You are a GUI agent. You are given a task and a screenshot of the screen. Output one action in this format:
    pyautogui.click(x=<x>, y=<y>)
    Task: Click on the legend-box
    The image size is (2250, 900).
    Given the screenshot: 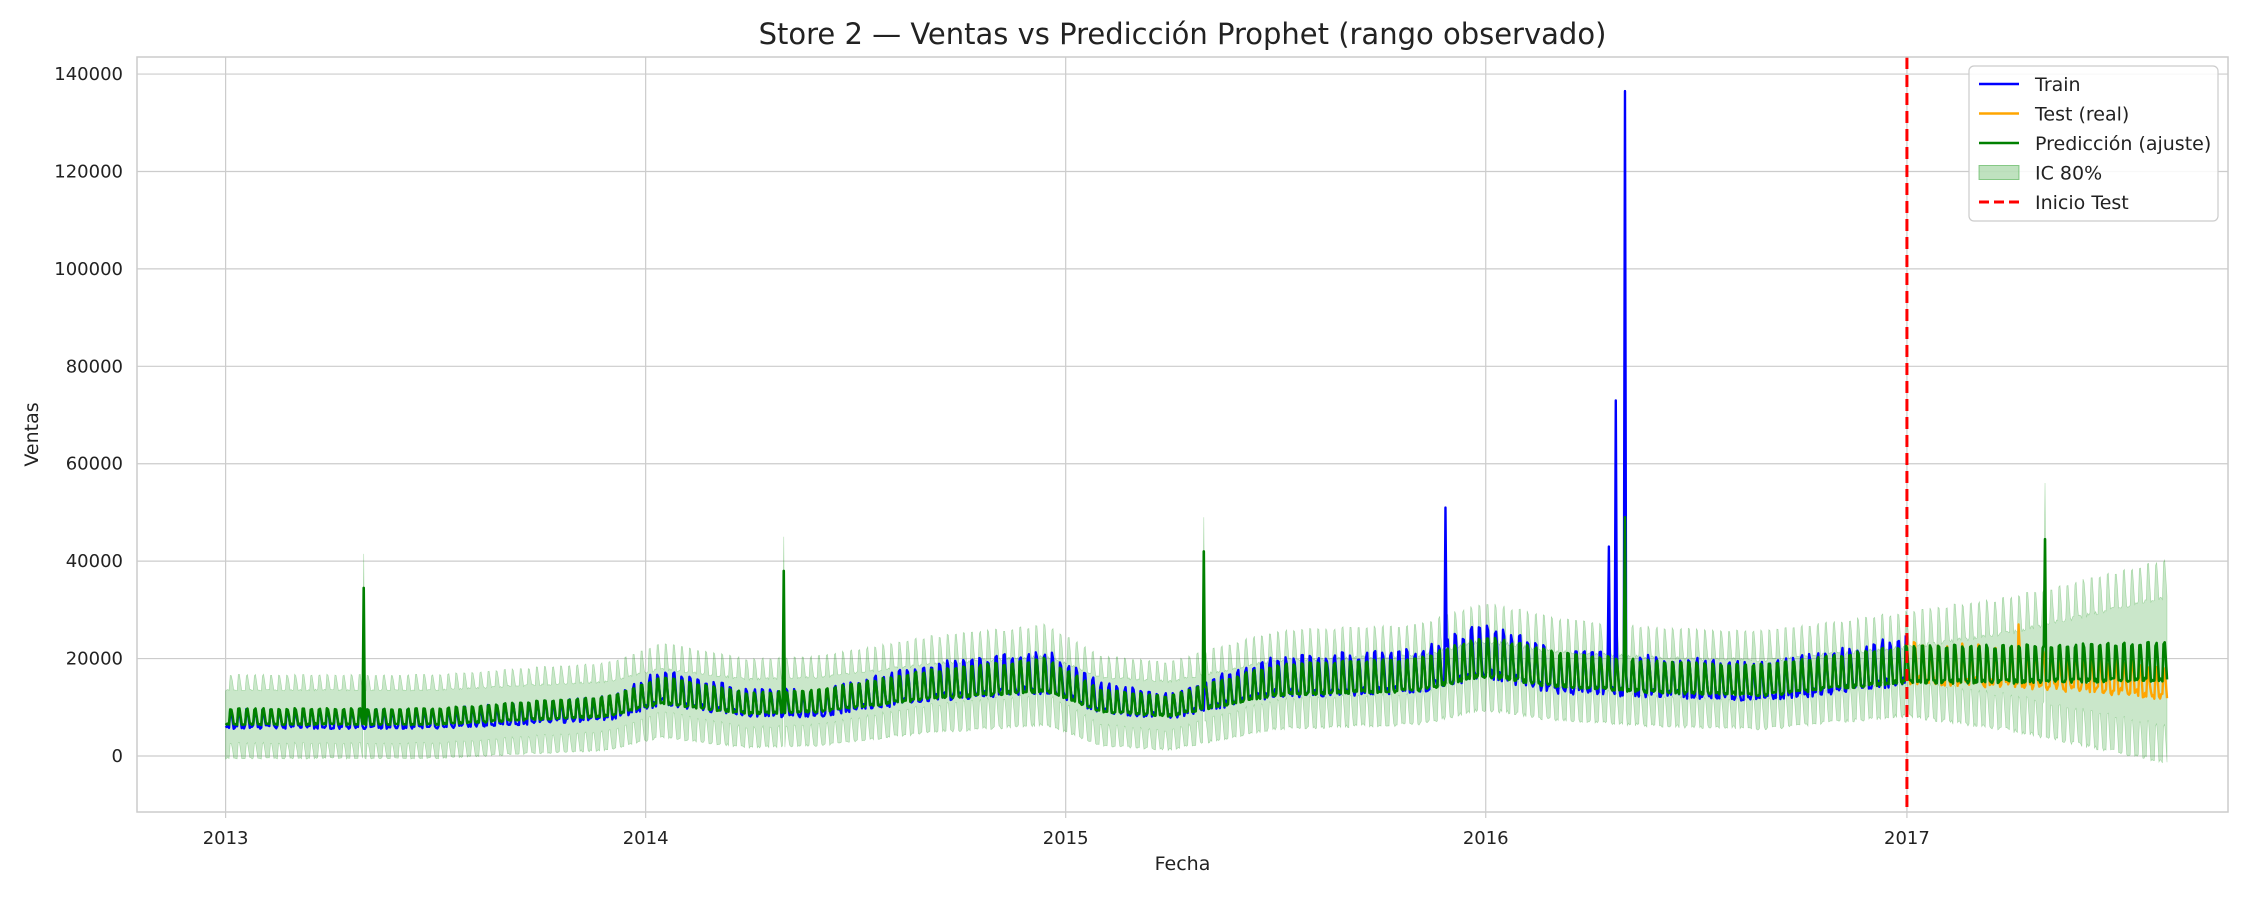 What is the action you would take?
    pyautogui.click(x=2093, y=143)
    